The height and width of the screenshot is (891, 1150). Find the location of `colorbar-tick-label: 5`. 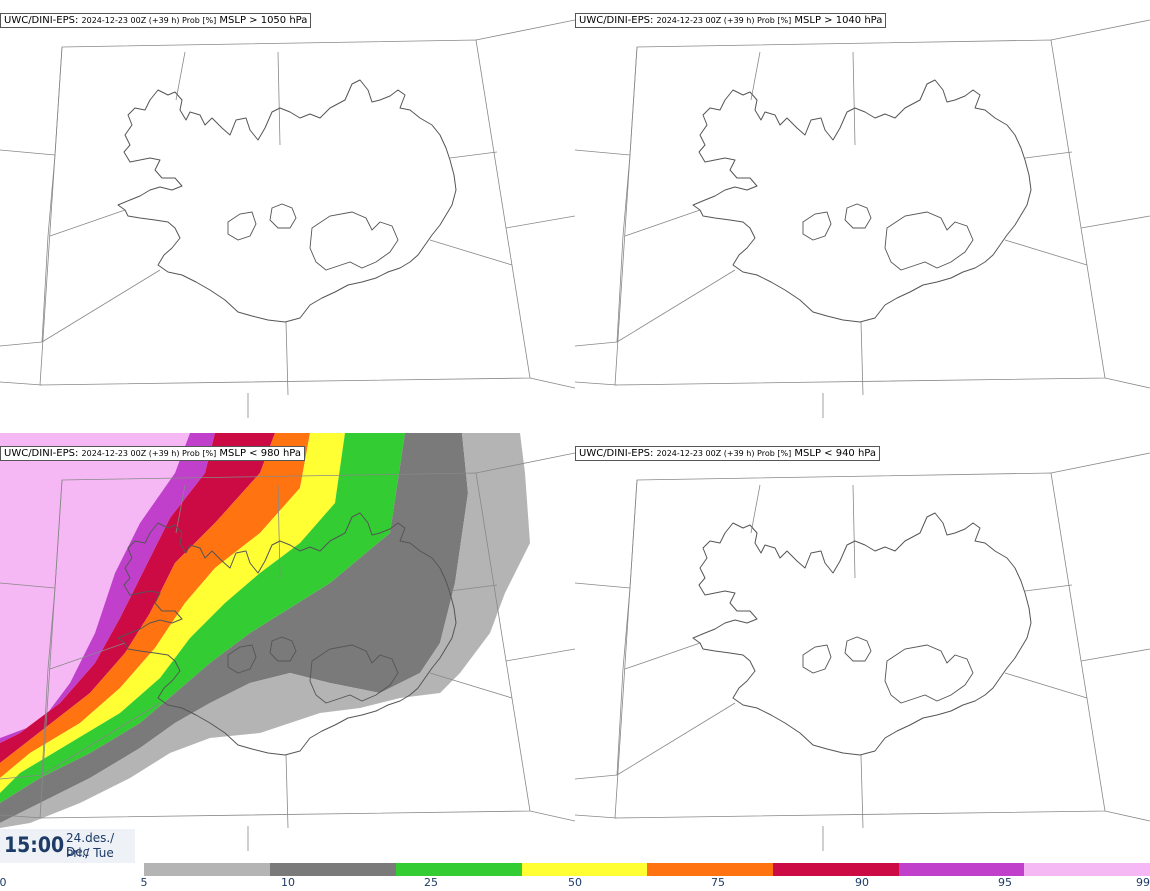

colorbar-tick-label: 5 is located at coordinates (144, 882).